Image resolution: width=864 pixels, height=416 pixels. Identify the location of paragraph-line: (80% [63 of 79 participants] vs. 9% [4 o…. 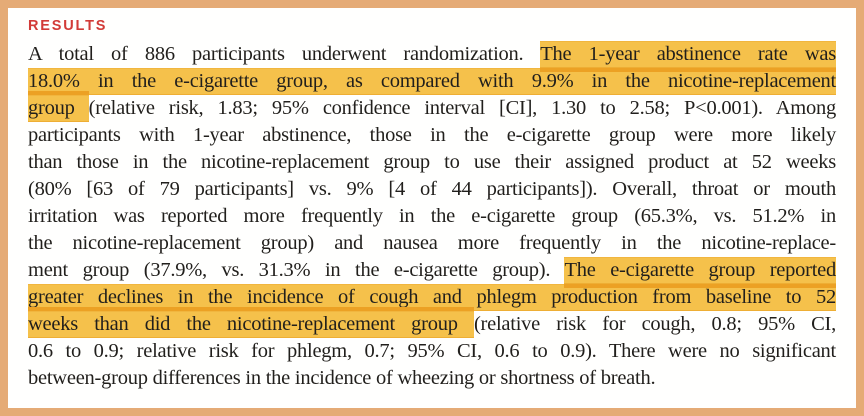
(432, 189).